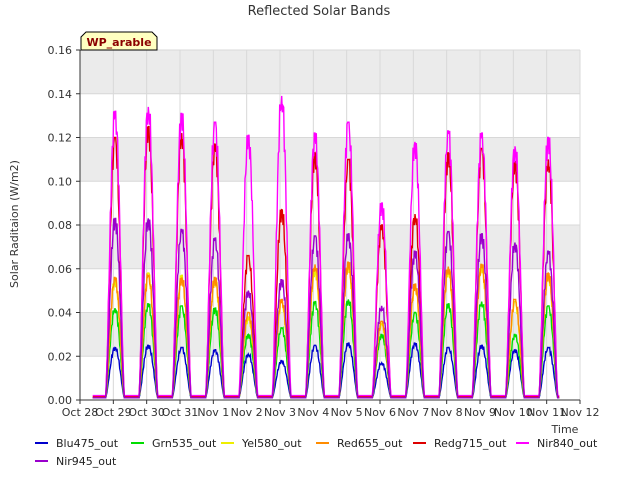  Describe the element at coordinates (60, 269) in the screenshot. I see `y-tick-label: 0.06` at that location.